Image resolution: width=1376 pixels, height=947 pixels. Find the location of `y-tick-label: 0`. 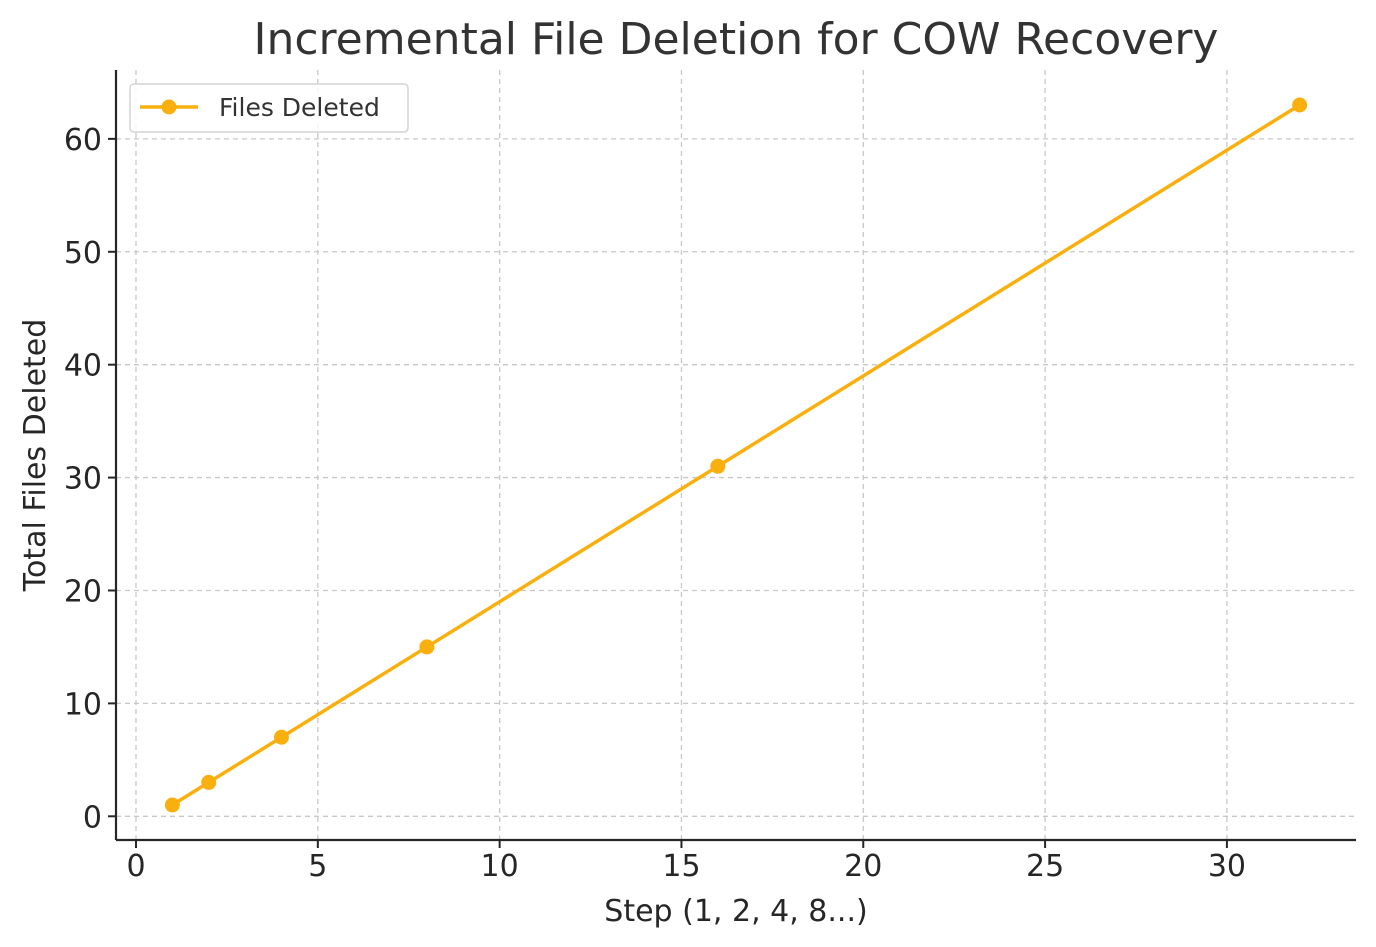

y-tick-label: 0 is located at coordinates (92, 817).